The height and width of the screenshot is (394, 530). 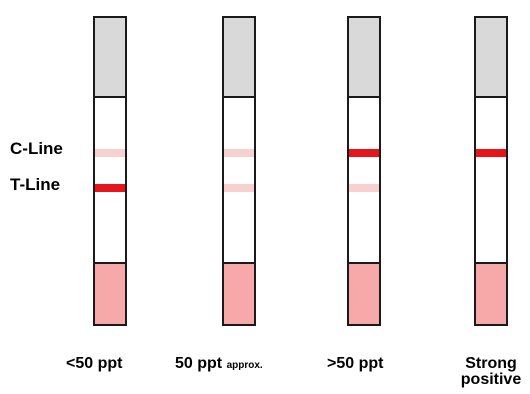 What do you see at coordinates (239, 188) in the screenshot?
I see `strip-2-t-band` at bounding box center [239, 188].